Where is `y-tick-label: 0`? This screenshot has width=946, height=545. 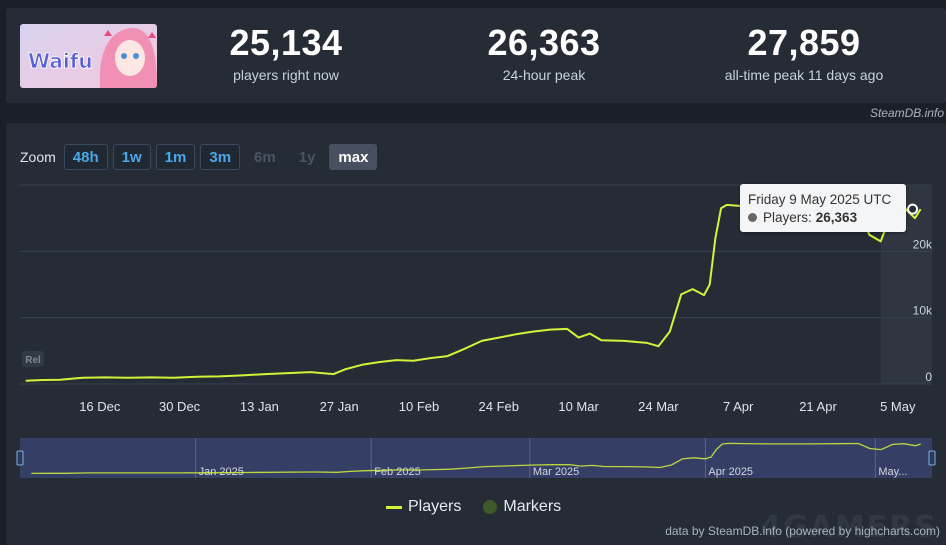 y-tick-label: 0 is located at coordinates (928, 377).